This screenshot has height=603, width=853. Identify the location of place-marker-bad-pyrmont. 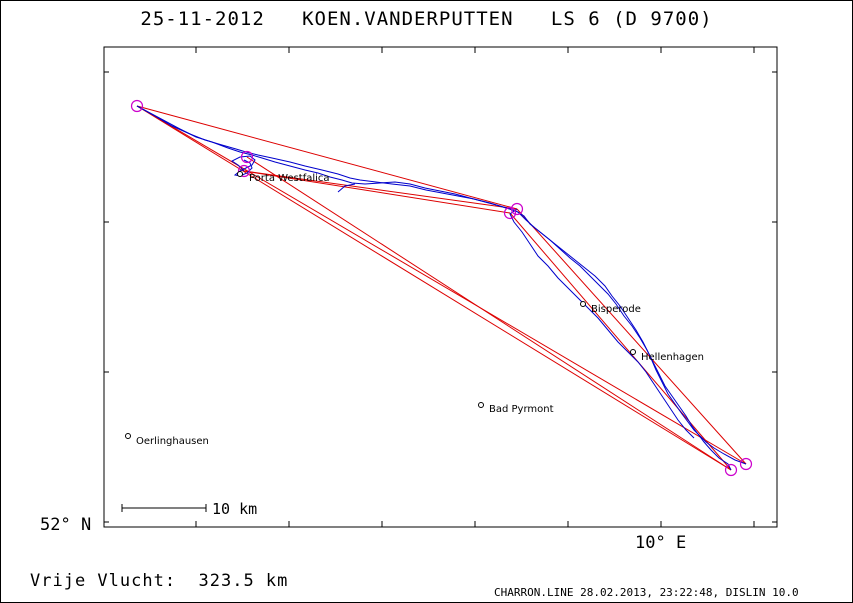
(481, 405).